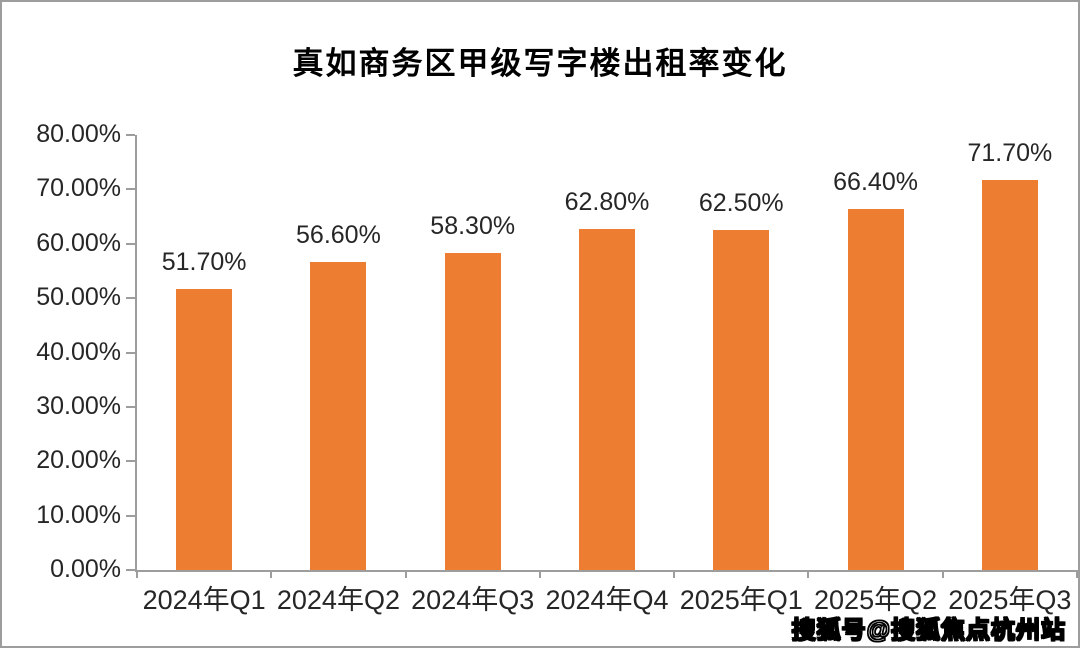 The height and width of the screenshot is (648, 1080). I want to click on bar-value-label: 62.80%, so click(607, 201).